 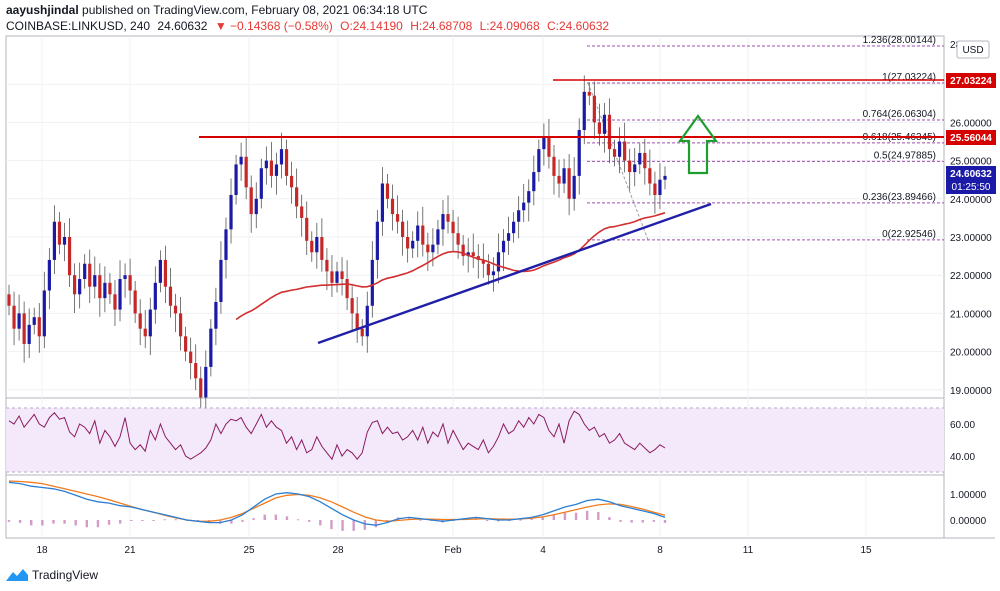 What do you see at coordinates (971, 238) in the screenshot?
I see `price-tick-label: 23.00000` at bounding box center [971, 238].